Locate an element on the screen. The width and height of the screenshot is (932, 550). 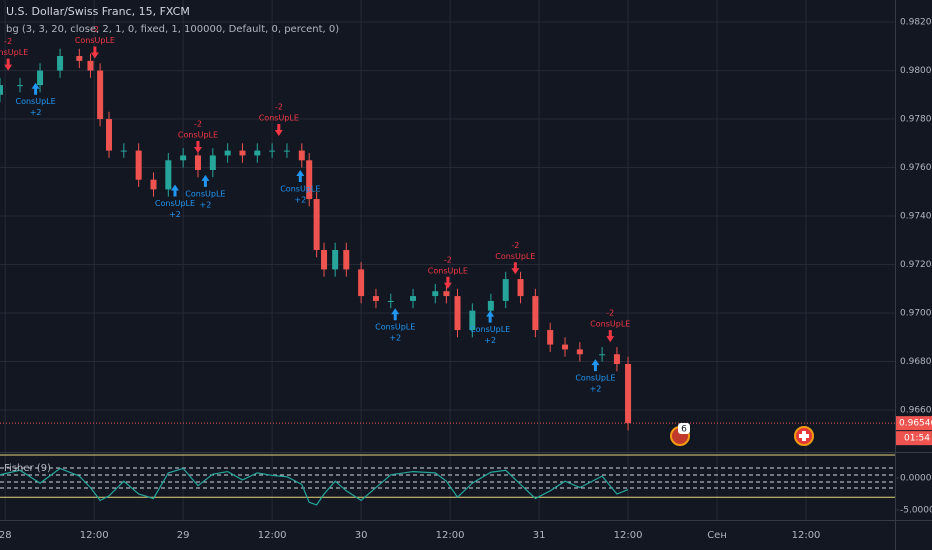
last-price-box is located at coordinates (914, 423).